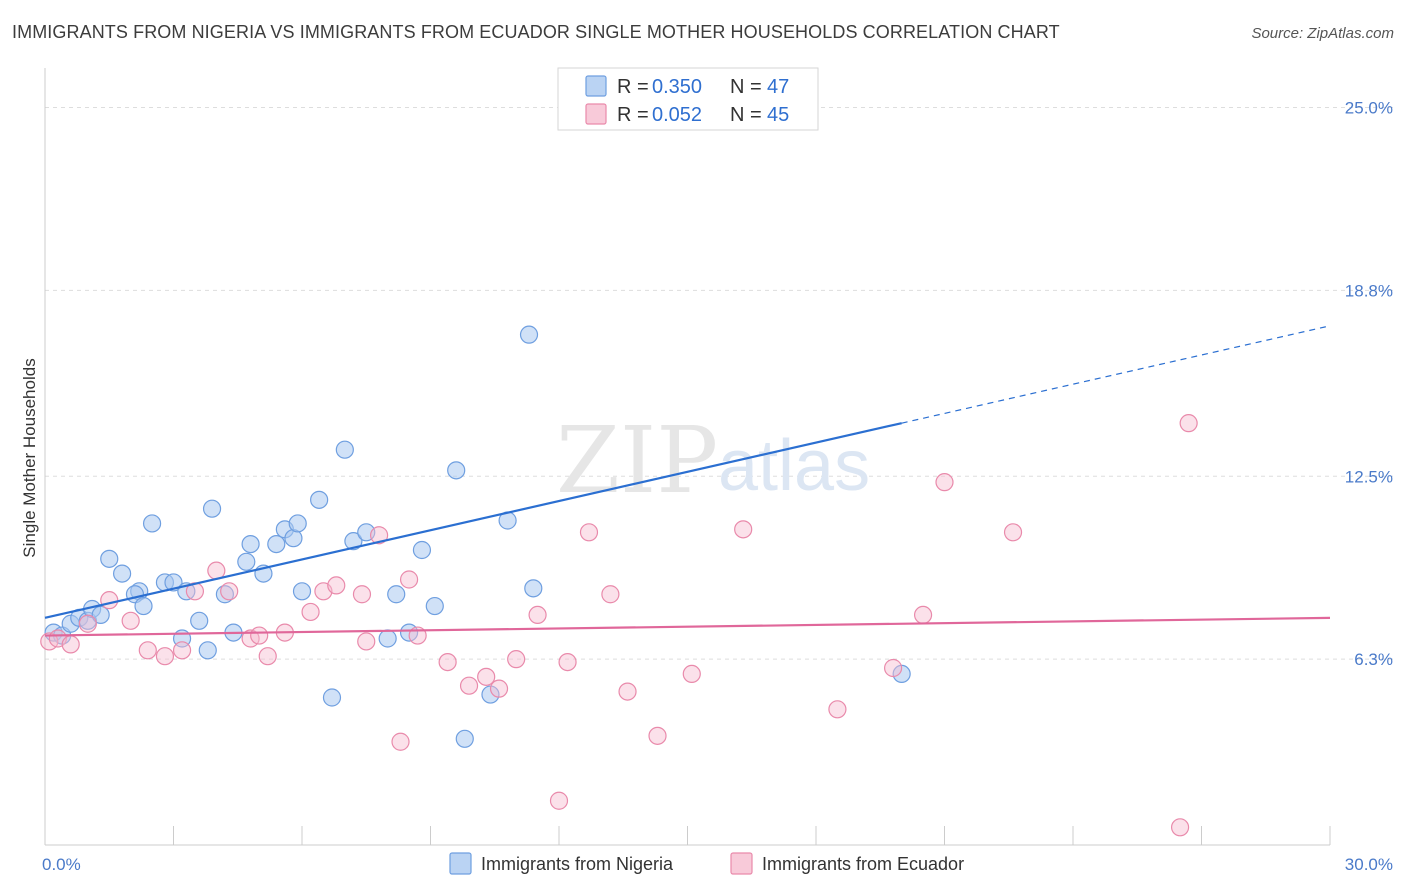 Image resolution: width=1406 pixels, height=892 pixels. Describe the element at coordinates (746, 115) in the screenshot. I see `legend-n-label-ecuador: N =` at that location.